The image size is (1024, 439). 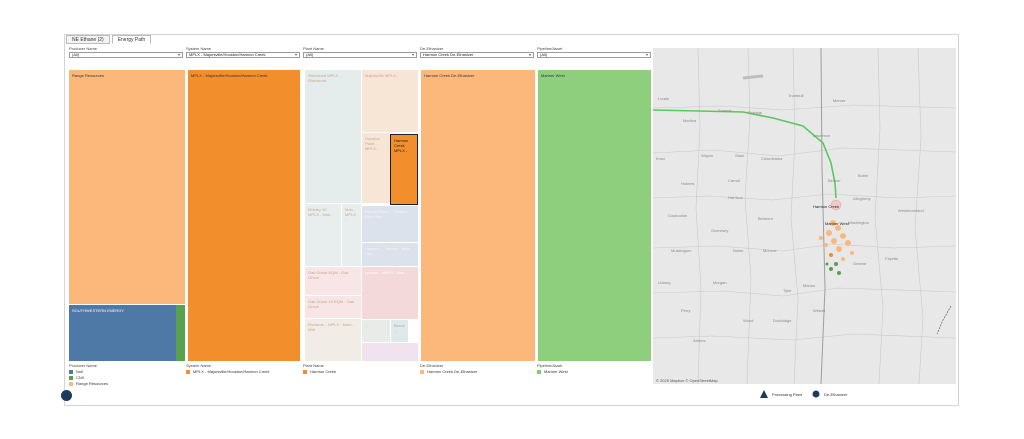 I want to click on treemap-cell-harmon-creek-de-ethanizer: Harmon Creek De-Ethanizer, so click(x=478, y=215).